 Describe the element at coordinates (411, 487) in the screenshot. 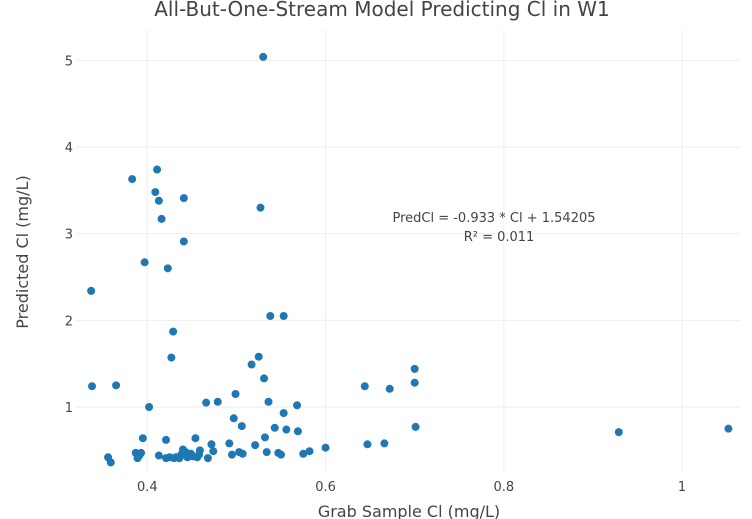

I see `x-axis-ticks: 0.4 0.6 0.8 1` at that location.